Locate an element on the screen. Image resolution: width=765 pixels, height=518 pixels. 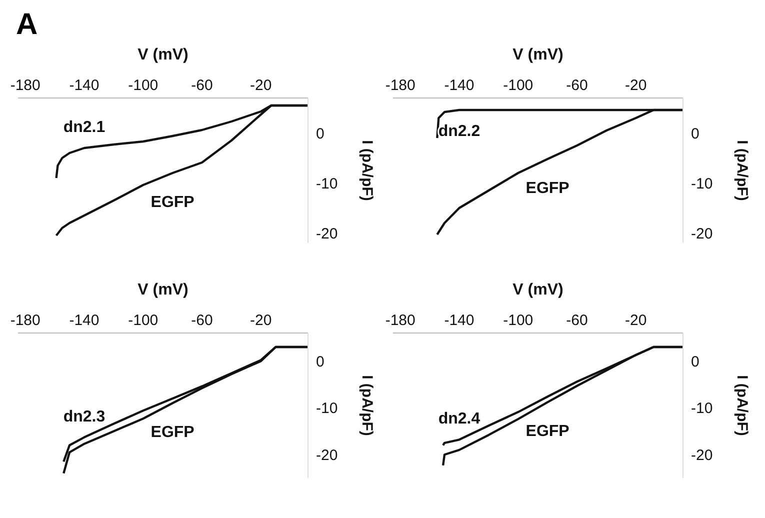
series-label: dn2.3 is located at coordinates (84, 417).